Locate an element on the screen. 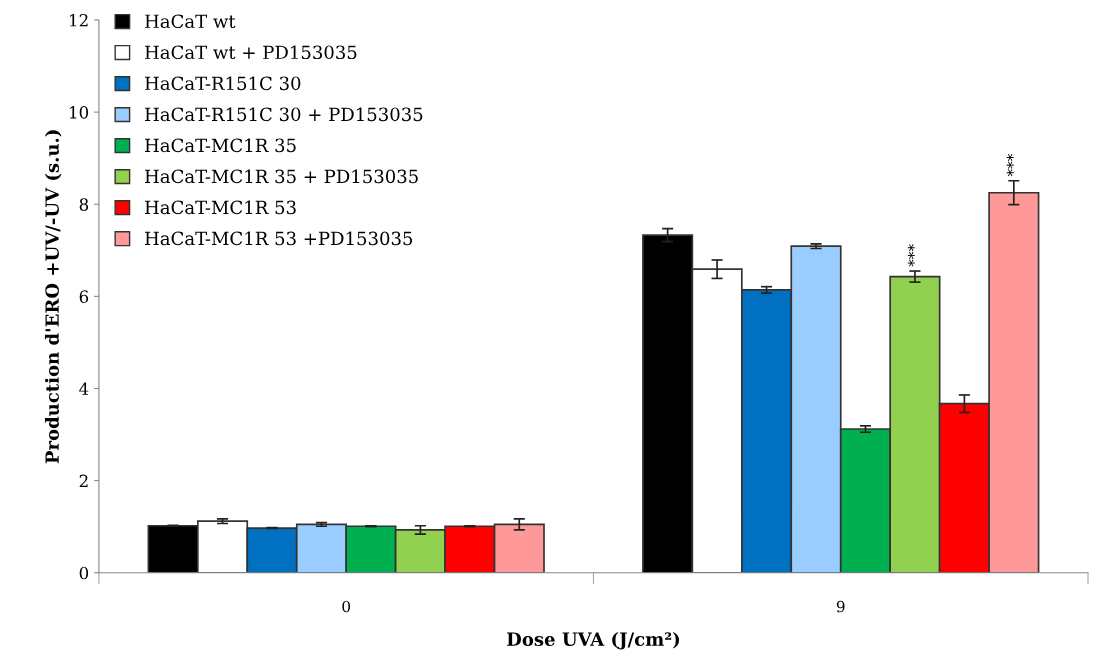 This screenshot has height=666, width=1099. legend-label: HaCaT wt is located at coordinates (190, 21).